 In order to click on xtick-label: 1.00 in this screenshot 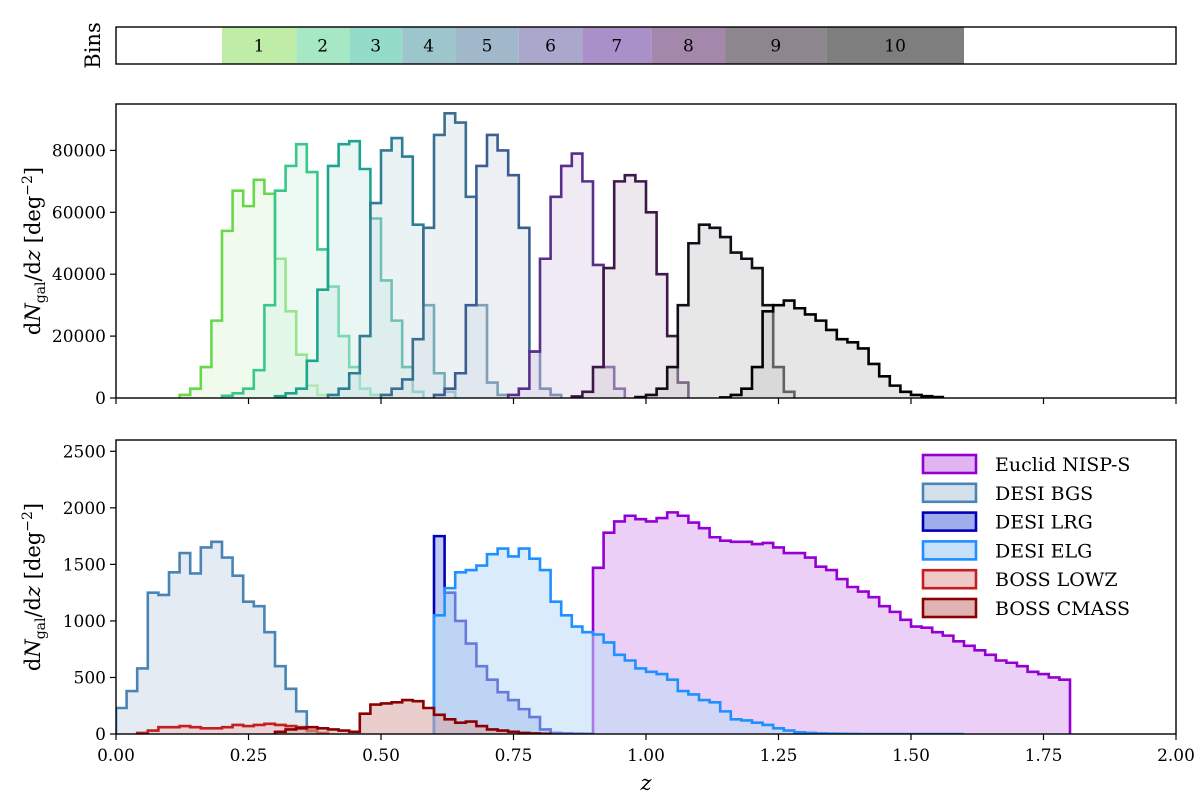, I will do `click(646, 756)`.